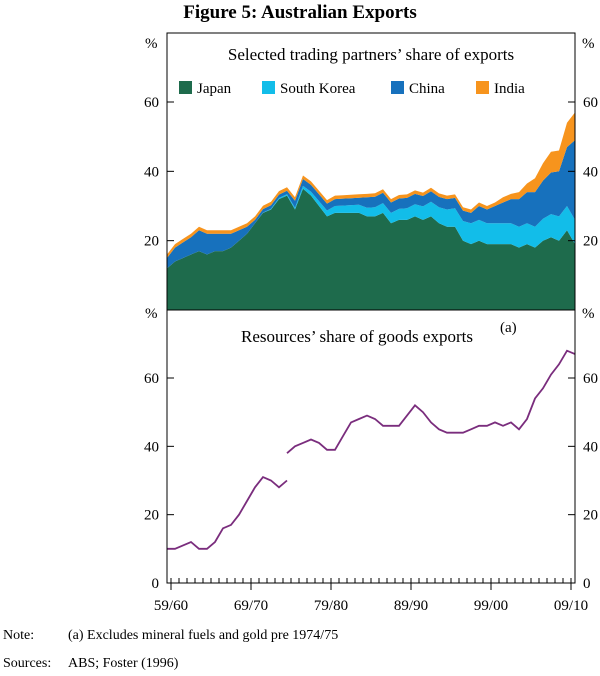  Describe the element at coordinates (251, 606) in the screenshot. I see `x-tick-label-69-70: 69/70` at that location.